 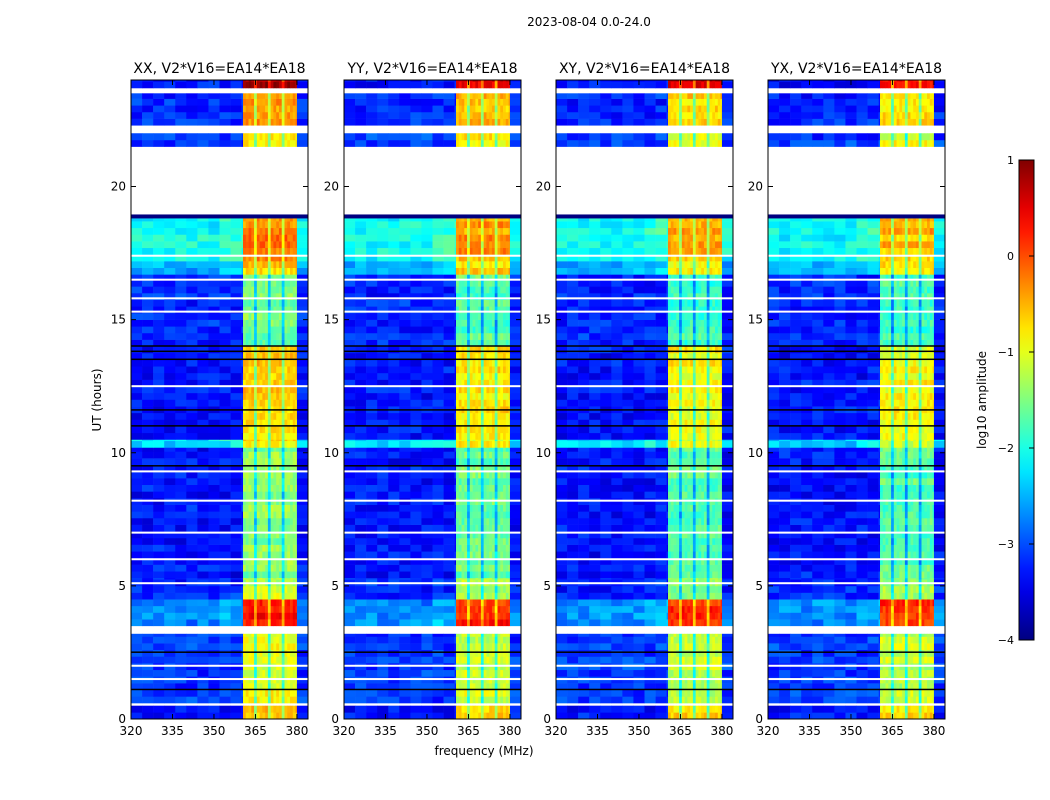 What do you see at coordinates (219, 652) in the screenshot?
I see `flagged-line` at bounding box center [219, 652].